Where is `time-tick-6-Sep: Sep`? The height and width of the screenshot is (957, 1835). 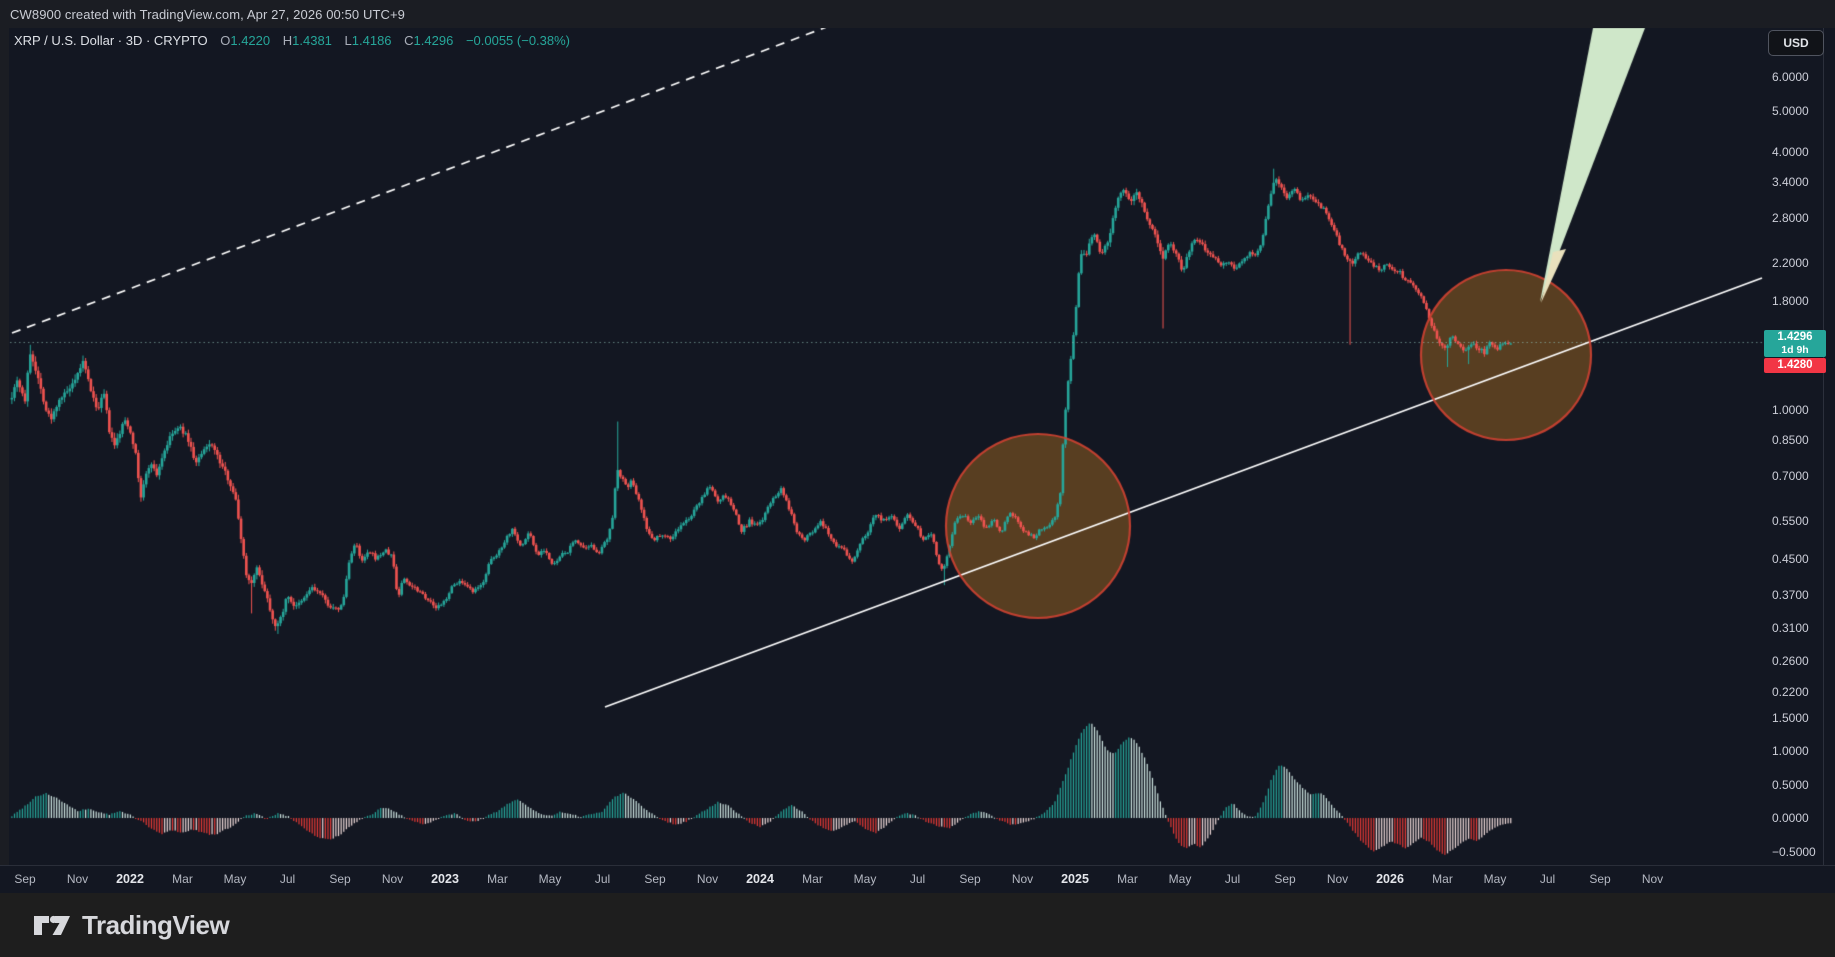
time-tick-6-Sep: Sep is located at coordinates (340, 879).